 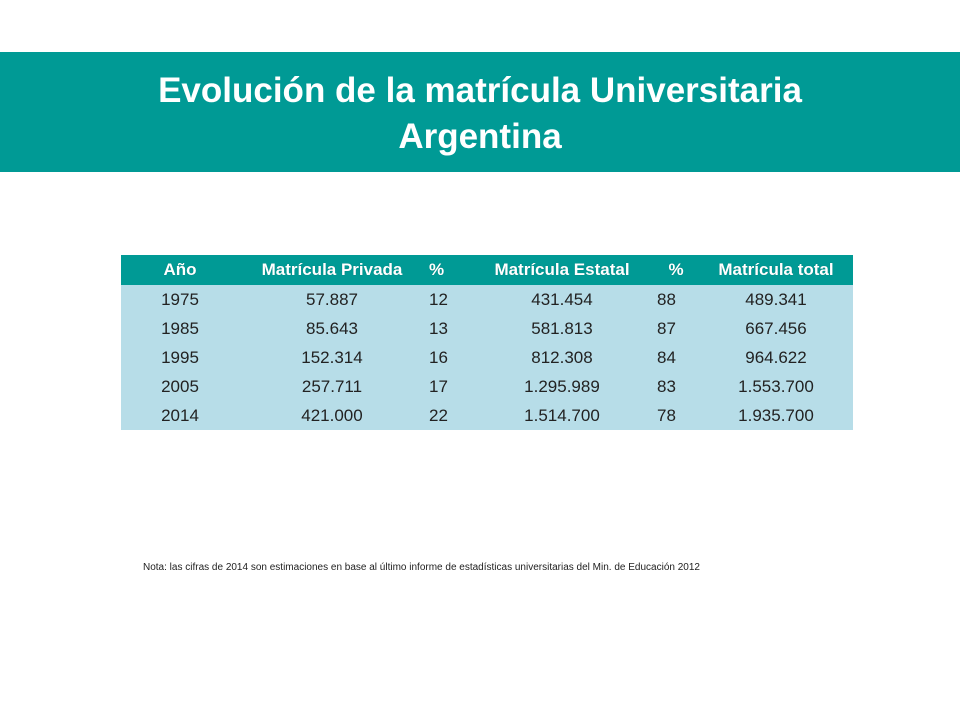 What do you see at coordinates (562, 270) in the screenshot?
I see `header-state-enrollment: Matrícula Estatal` at bounding box center [562, 270].